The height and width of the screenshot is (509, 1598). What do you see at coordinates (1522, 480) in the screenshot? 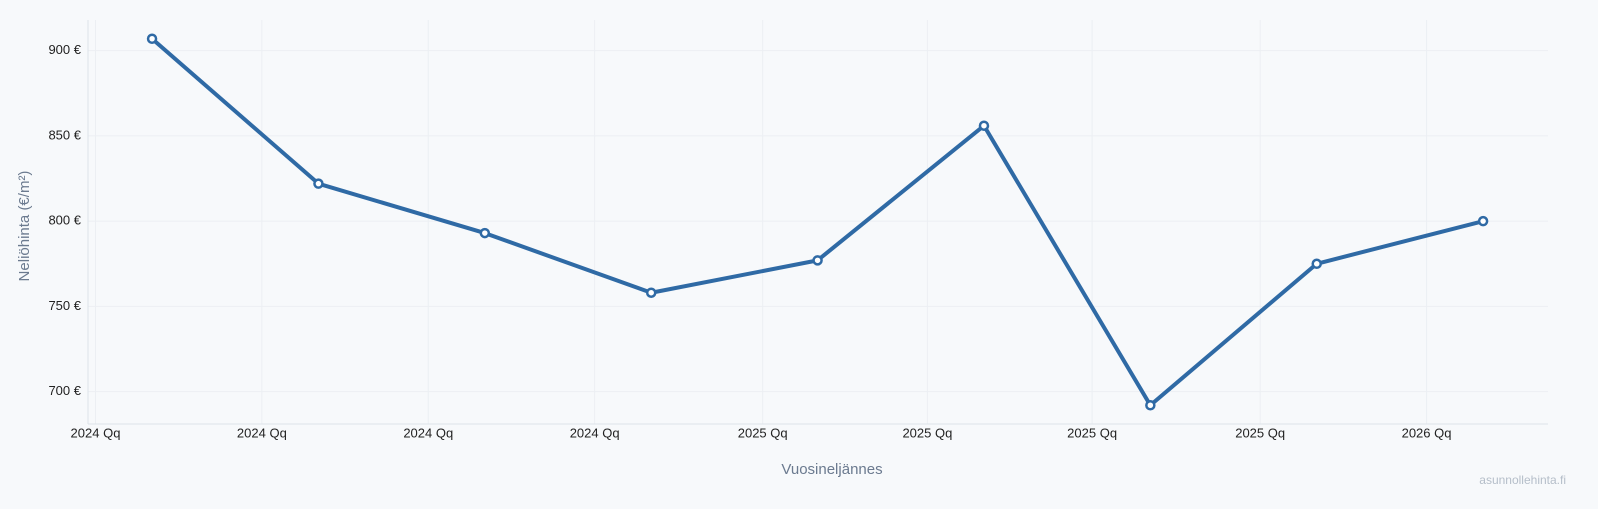
I see `watermark: asunnollehinta.fi` at bounding box center [1522, 480].